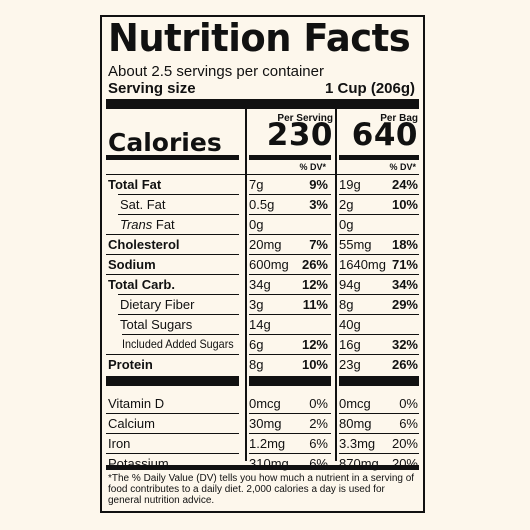 This screenshot has height=530, width=530. Describe the element at coordinates (265, 423) in the screenshot. I see `amount-per-serving: 30mg` at that location.